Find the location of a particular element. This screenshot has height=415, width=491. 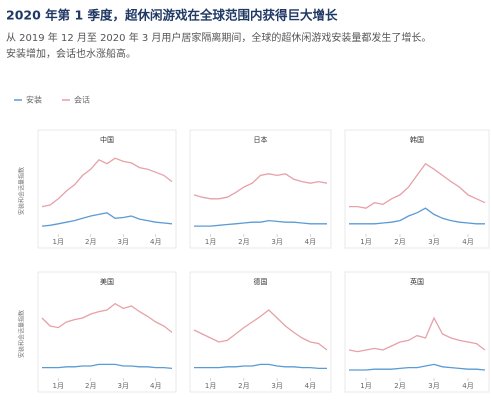

chart-title: 韩国 is located at coordinates (417, 139).